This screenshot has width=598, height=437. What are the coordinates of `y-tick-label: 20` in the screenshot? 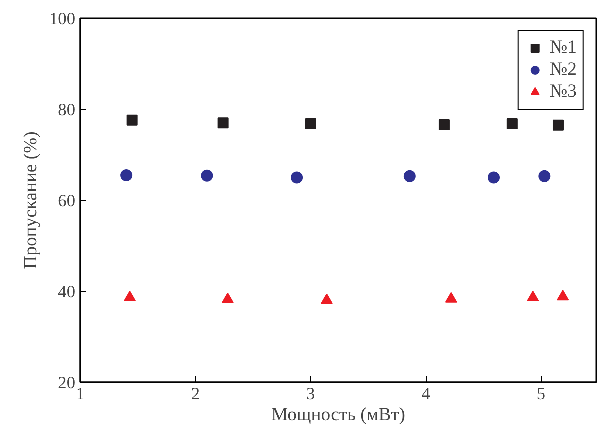 It's located at (67, 383).